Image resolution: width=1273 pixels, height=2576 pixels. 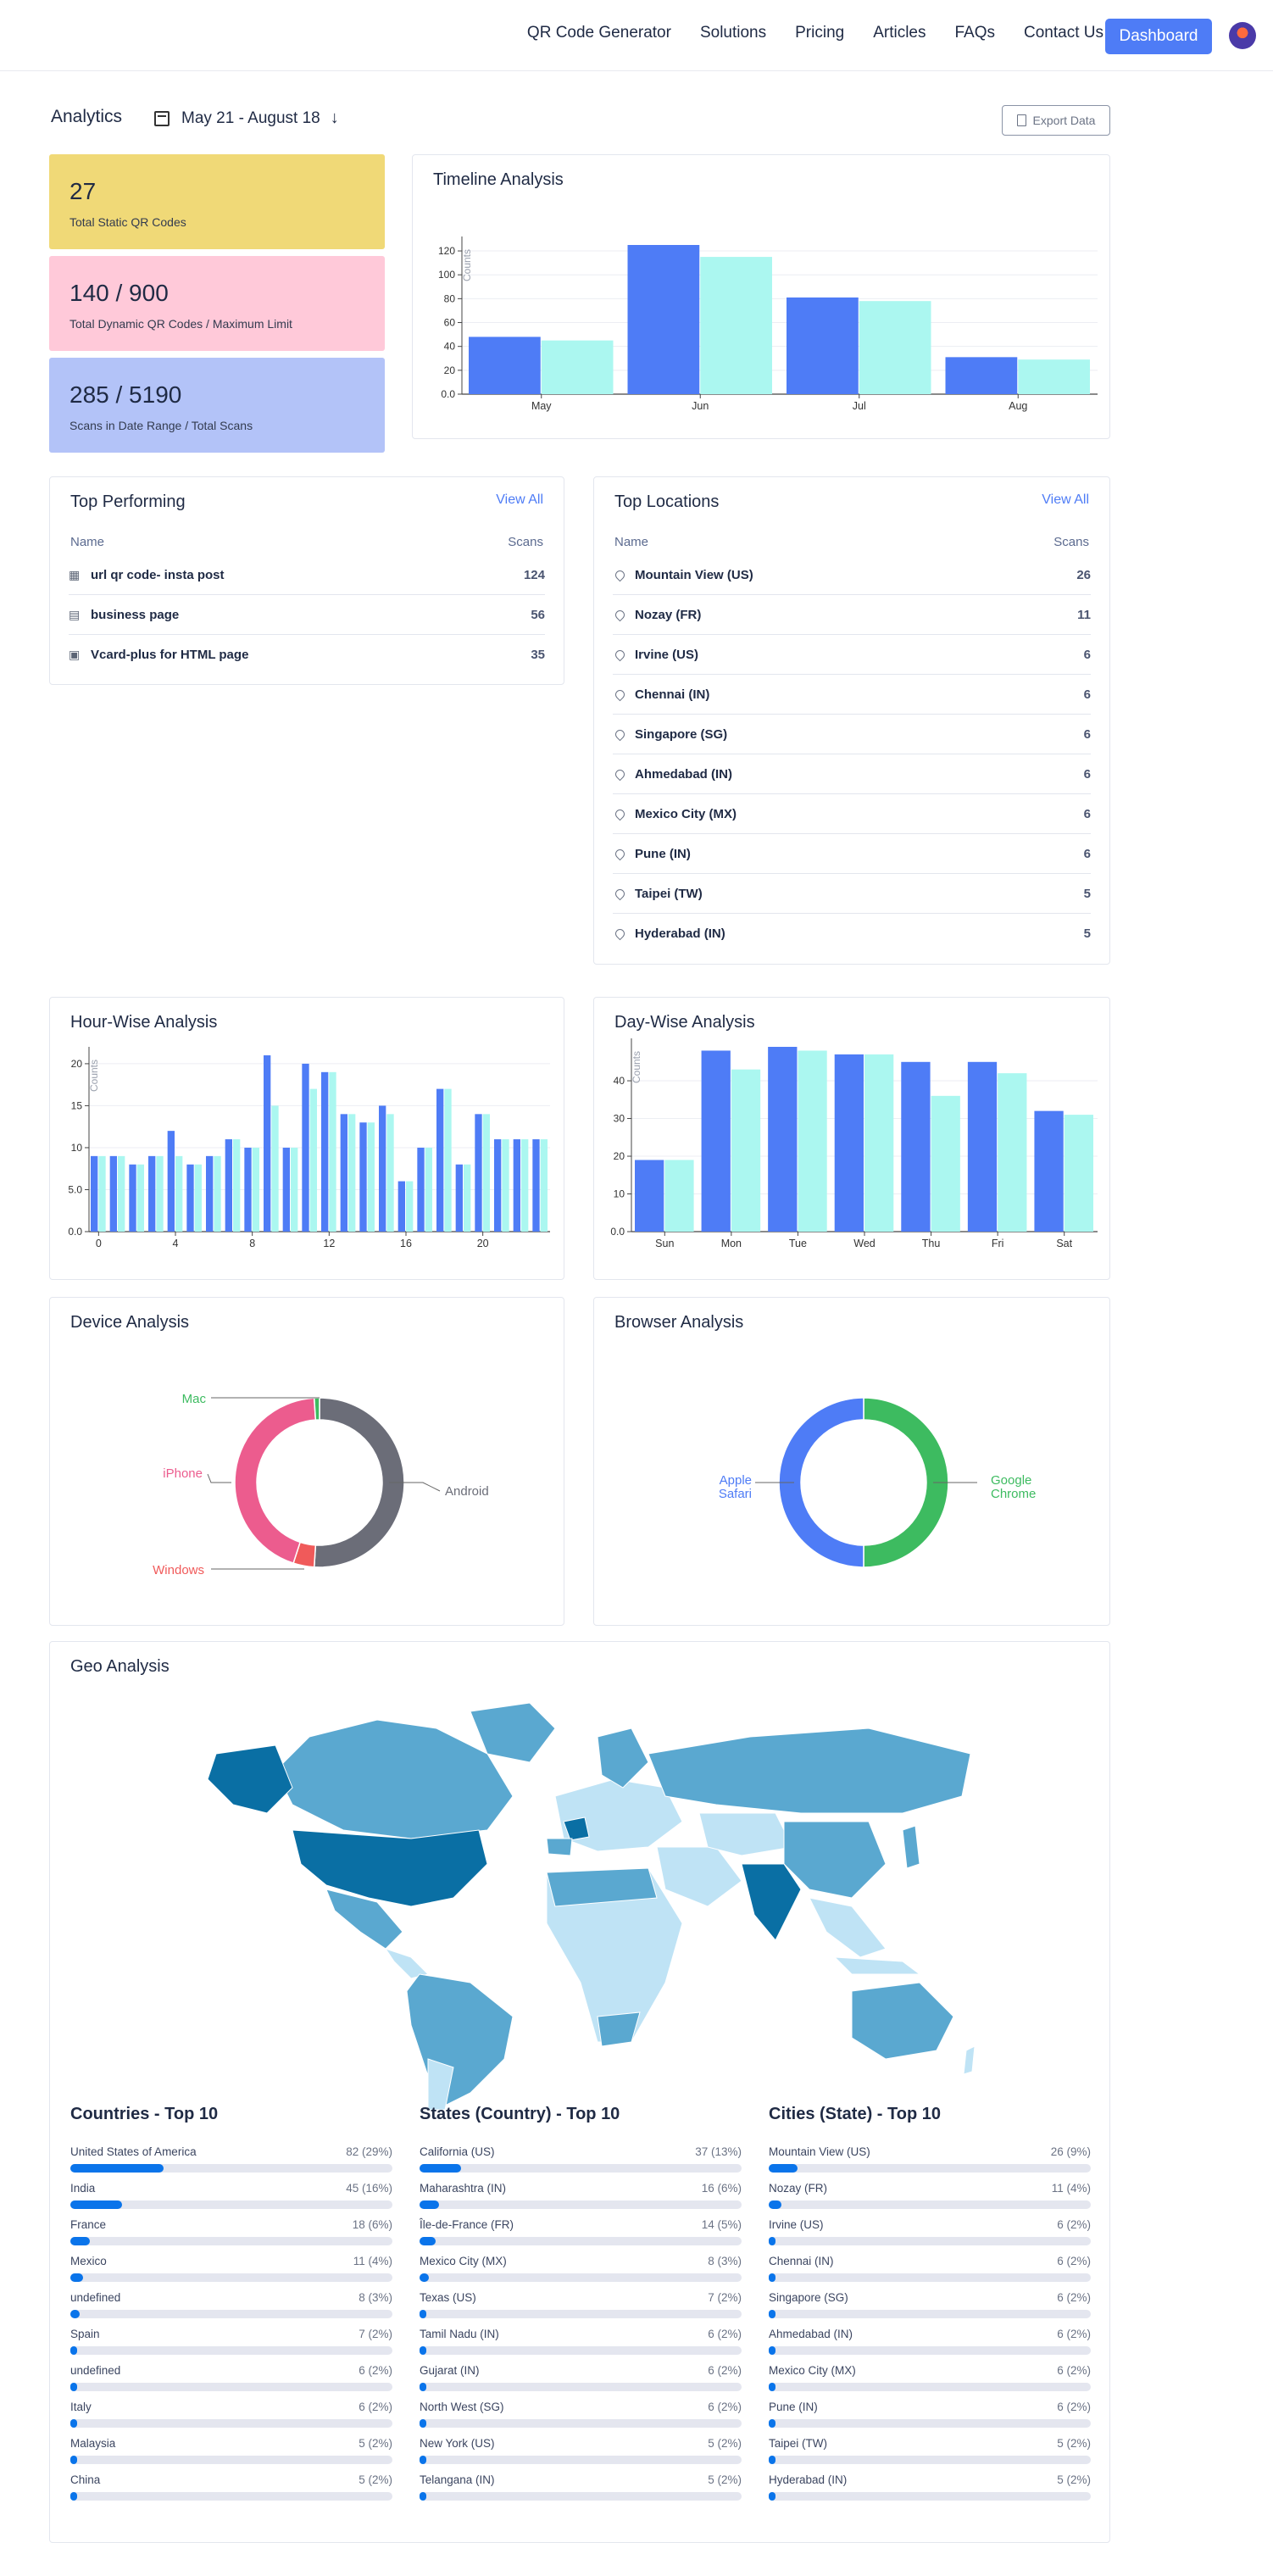 I want to click on item-name: url qr code- insta post, so click(x=158, y=574).